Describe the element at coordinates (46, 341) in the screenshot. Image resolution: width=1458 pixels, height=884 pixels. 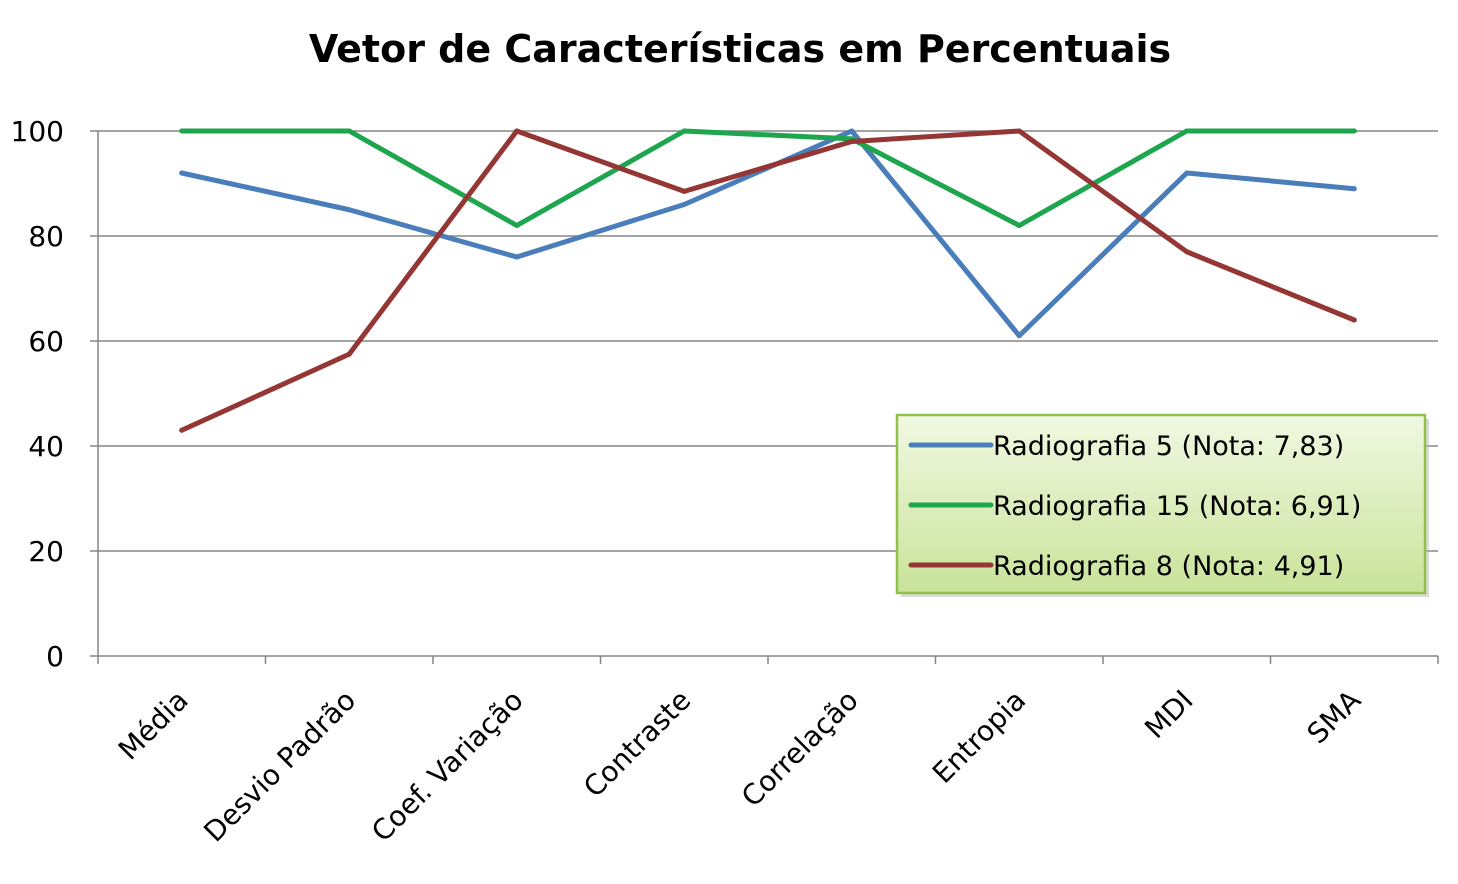
I see `y-tick-label: 60` at that location.